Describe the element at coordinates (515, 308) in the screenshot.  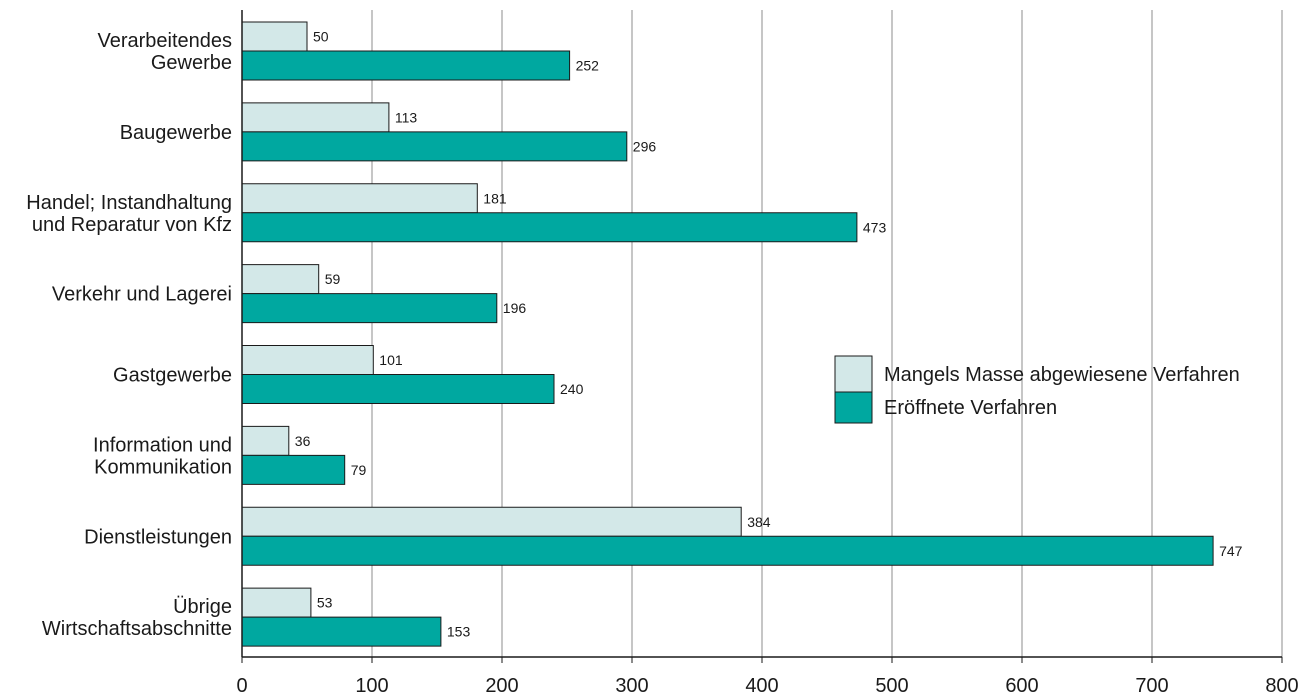
I see `data-label: 196` at that location.